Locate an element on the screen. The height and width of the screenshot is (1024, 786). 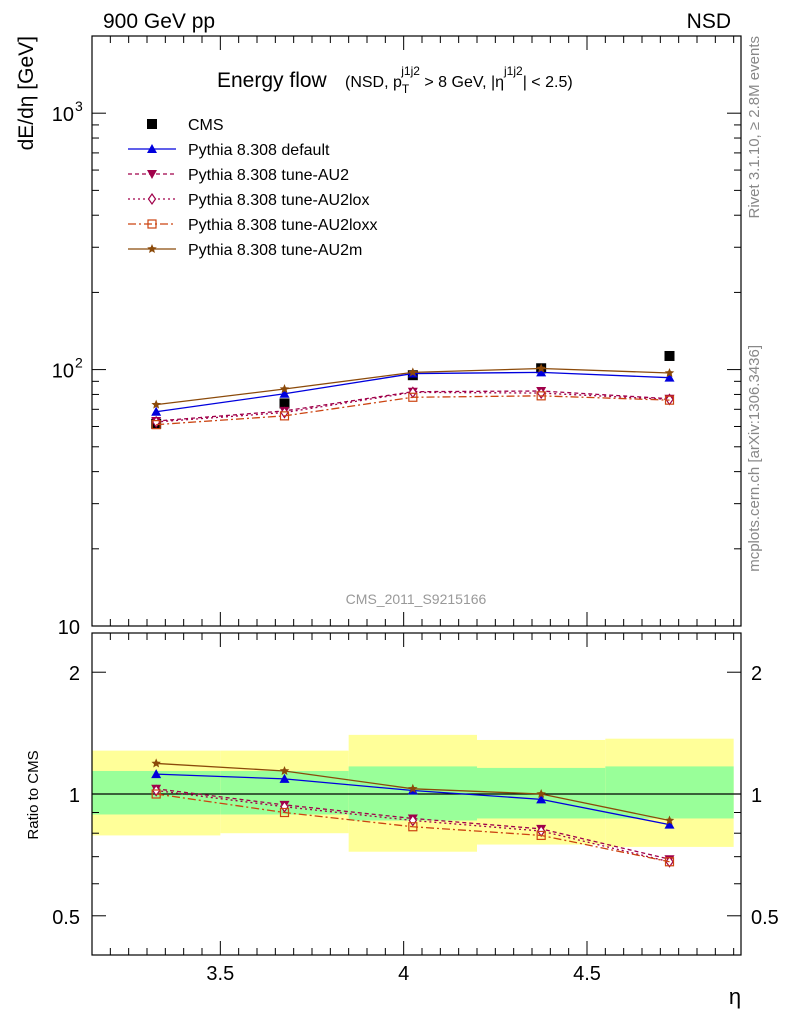
y-tick-label-right: 1 is located at coordinates (756, 796).